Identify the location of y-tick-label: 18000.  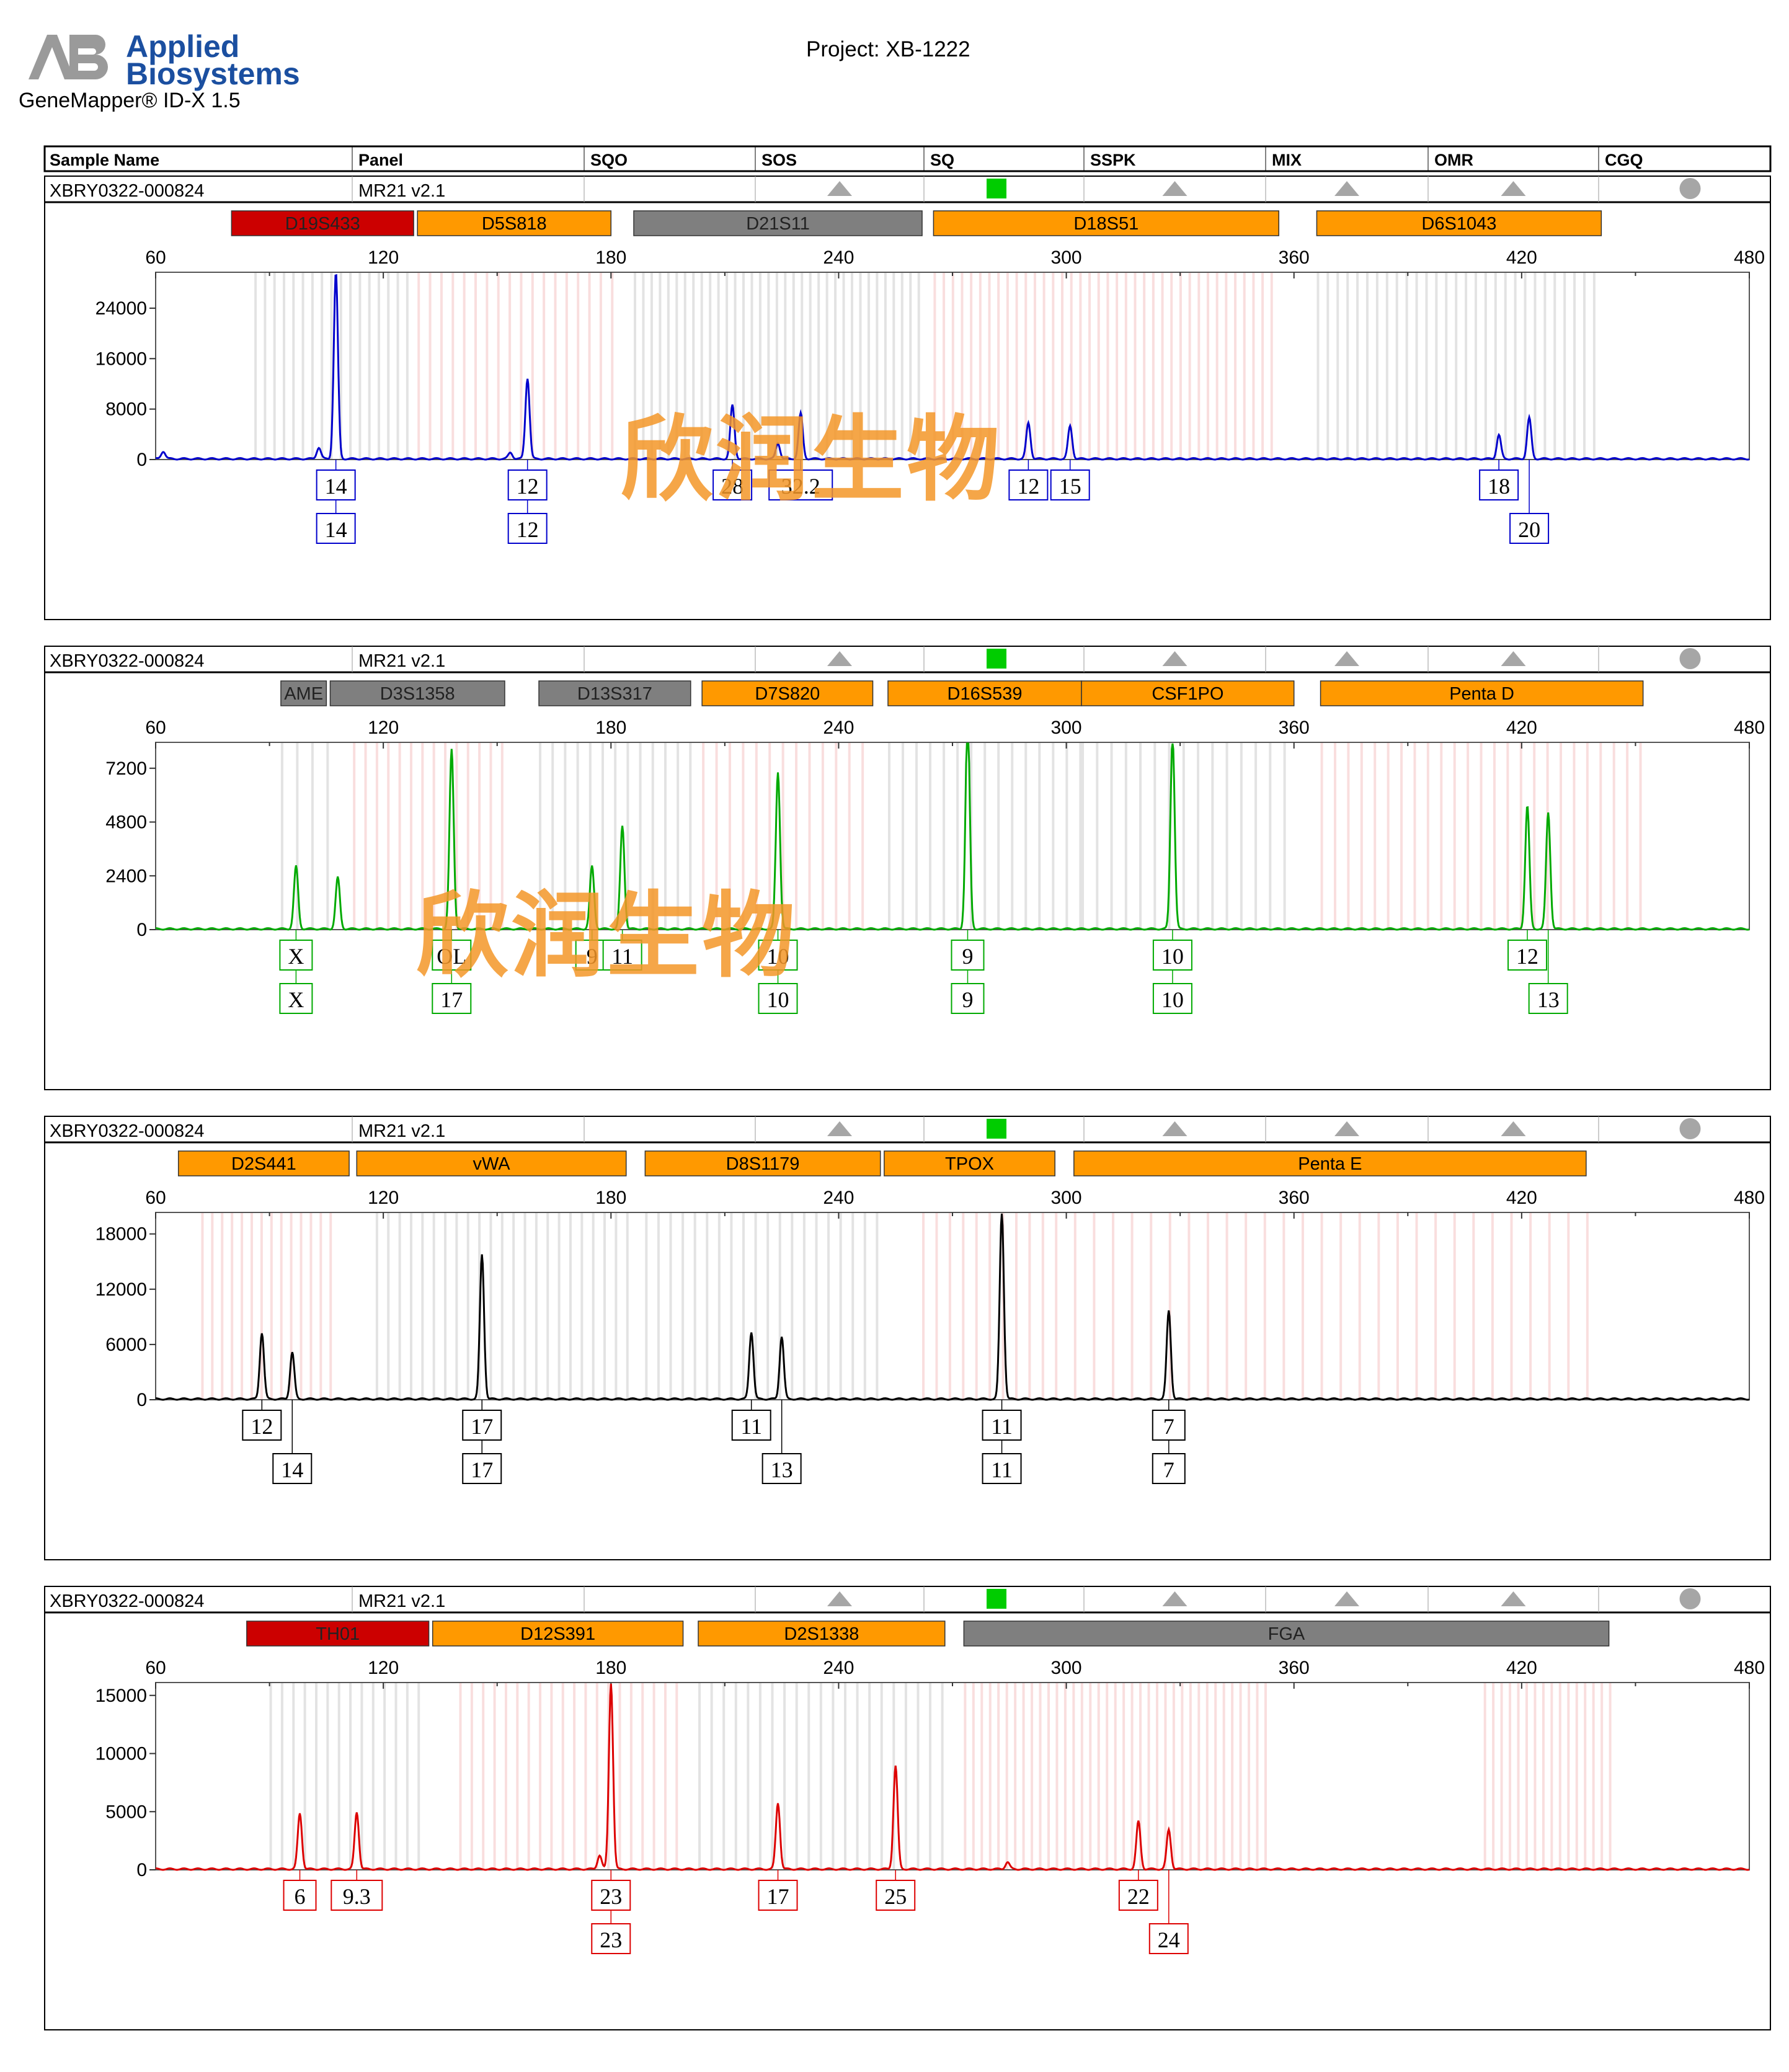
(121, 1234).